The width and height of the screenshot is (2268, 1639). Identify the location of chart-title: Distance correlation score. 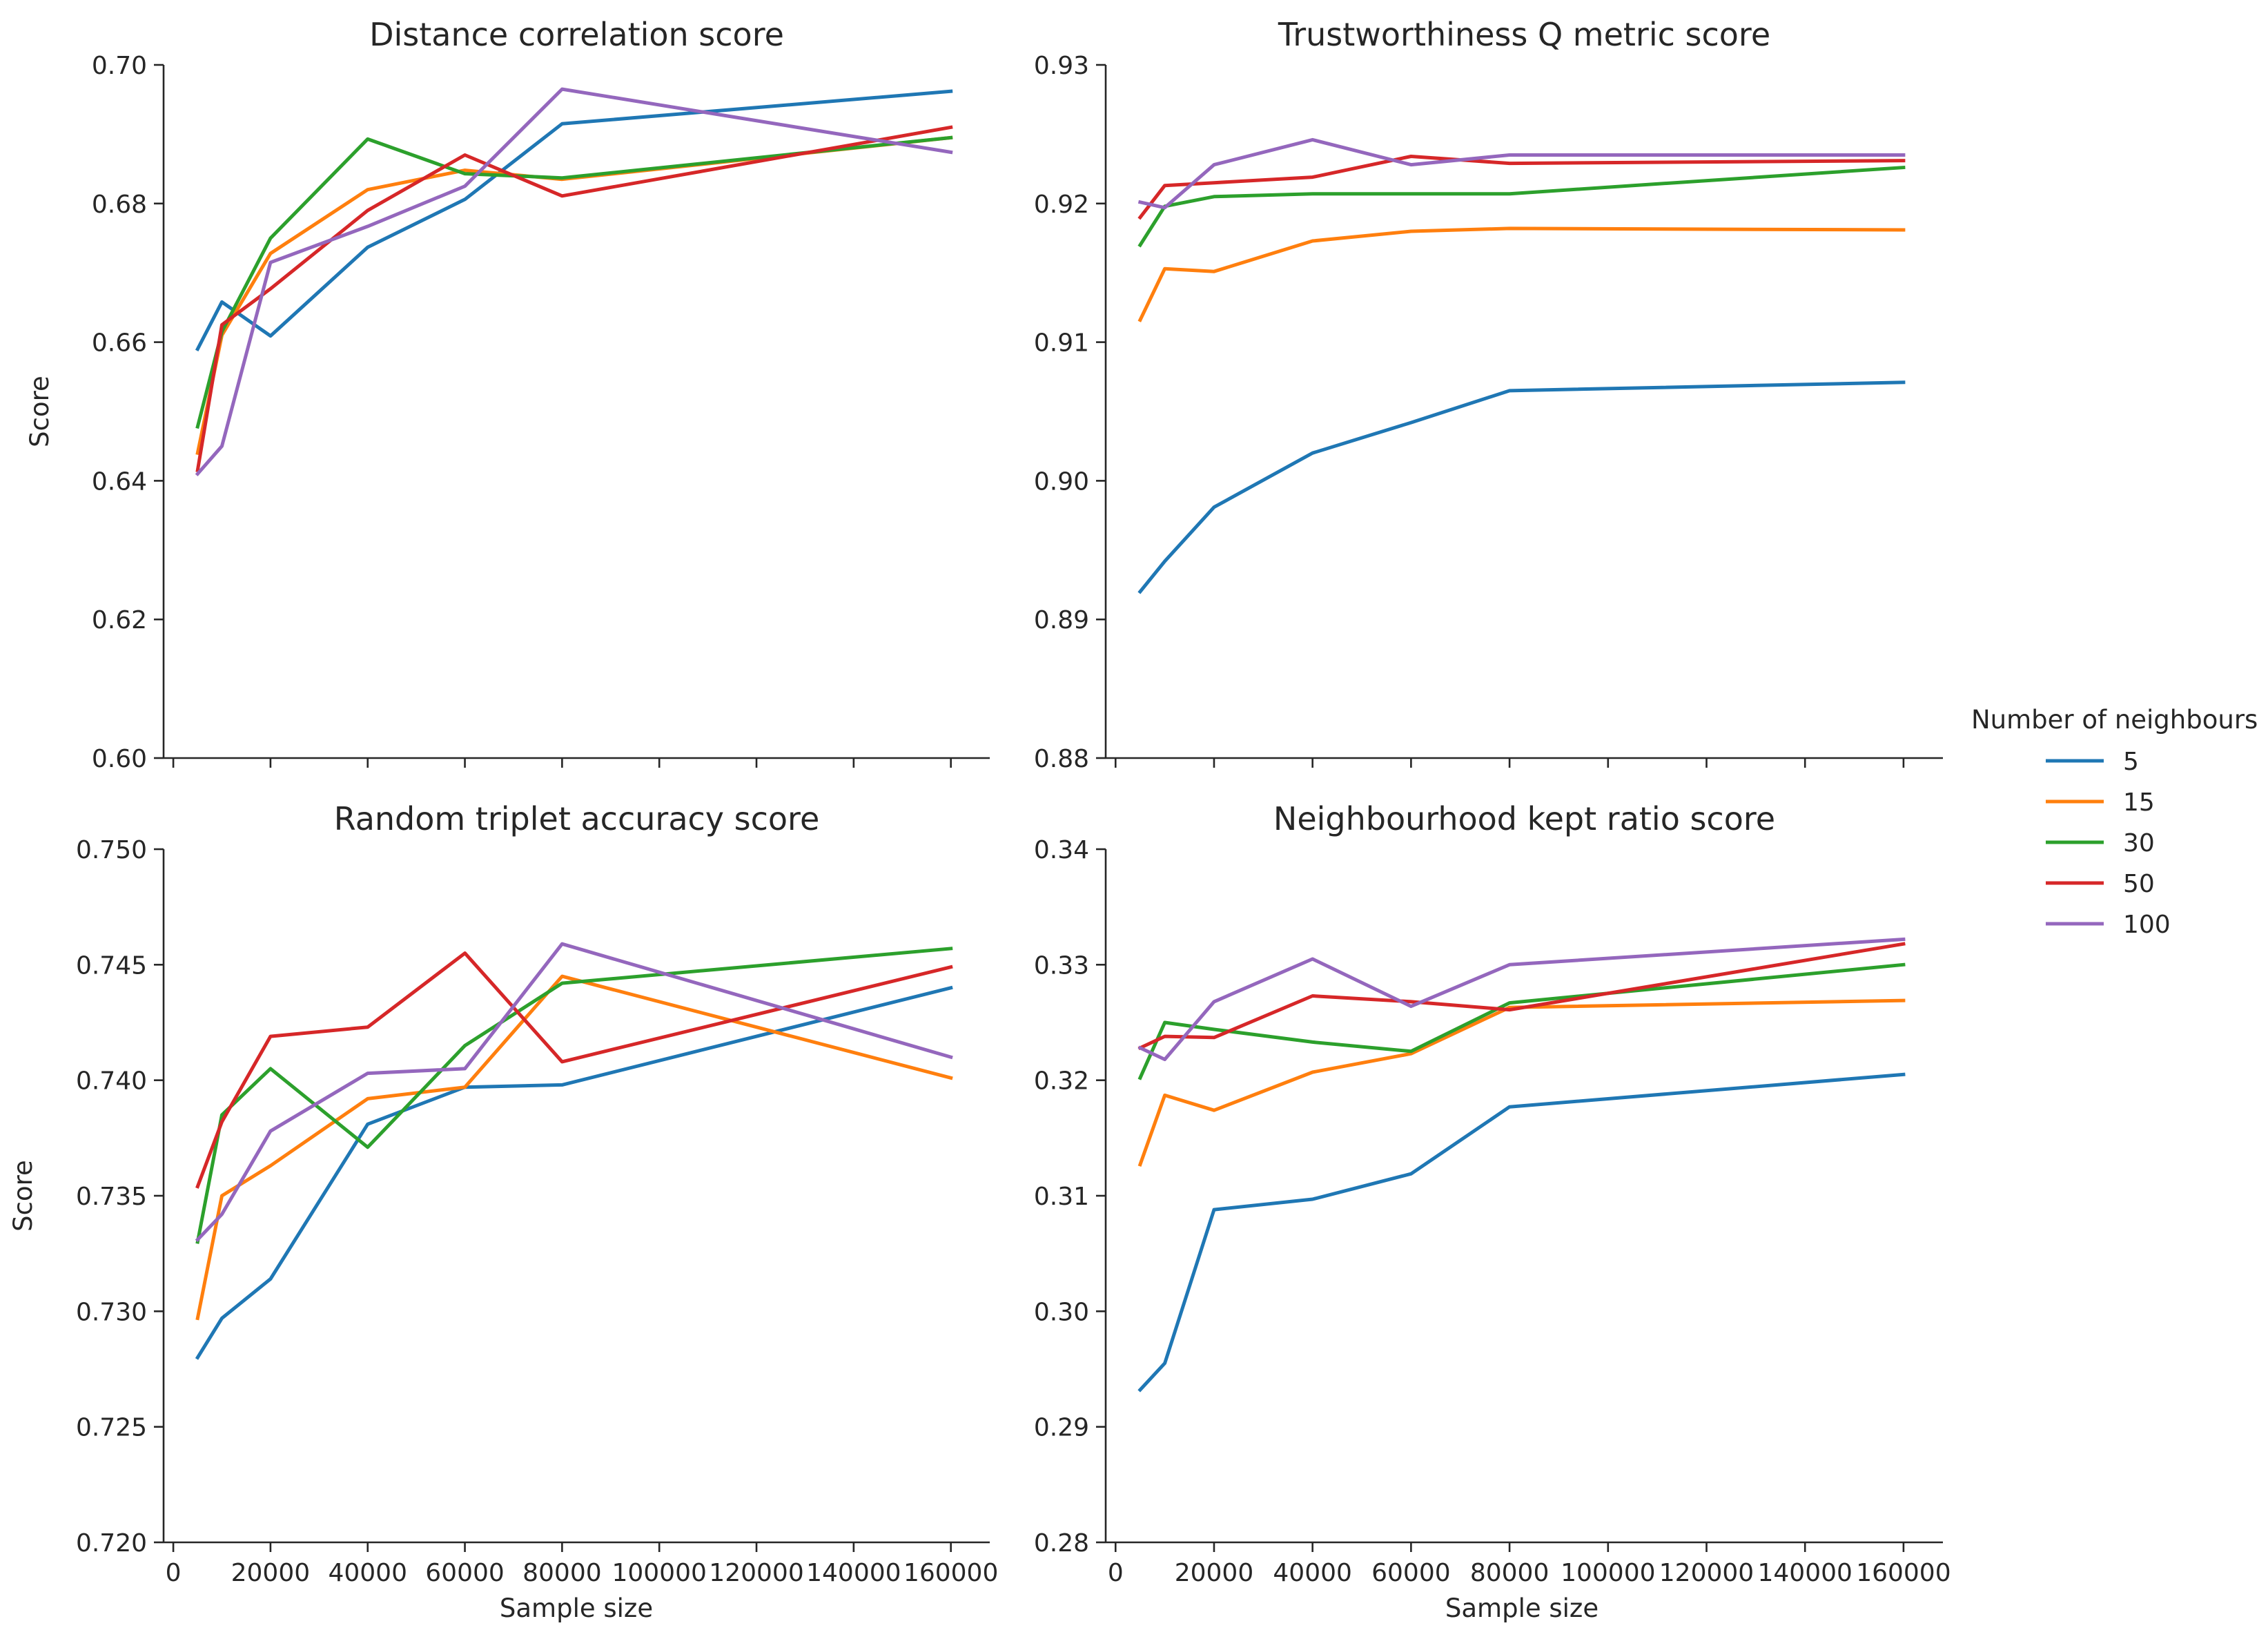
(576, 34).